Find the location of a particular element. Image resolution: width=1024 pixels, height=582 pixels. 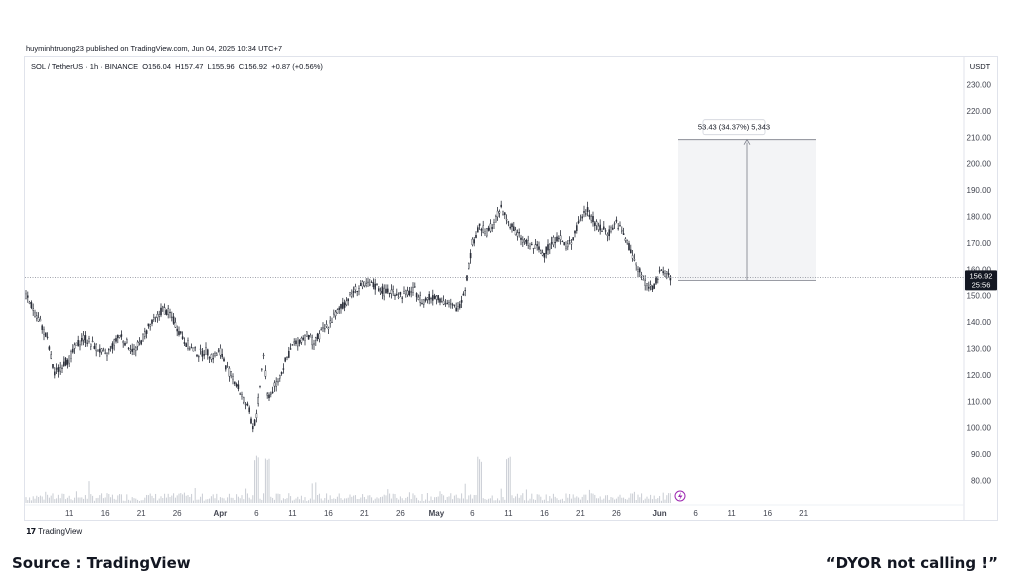

y-tick-label: 100.00 is located at coordinates (979, 428).